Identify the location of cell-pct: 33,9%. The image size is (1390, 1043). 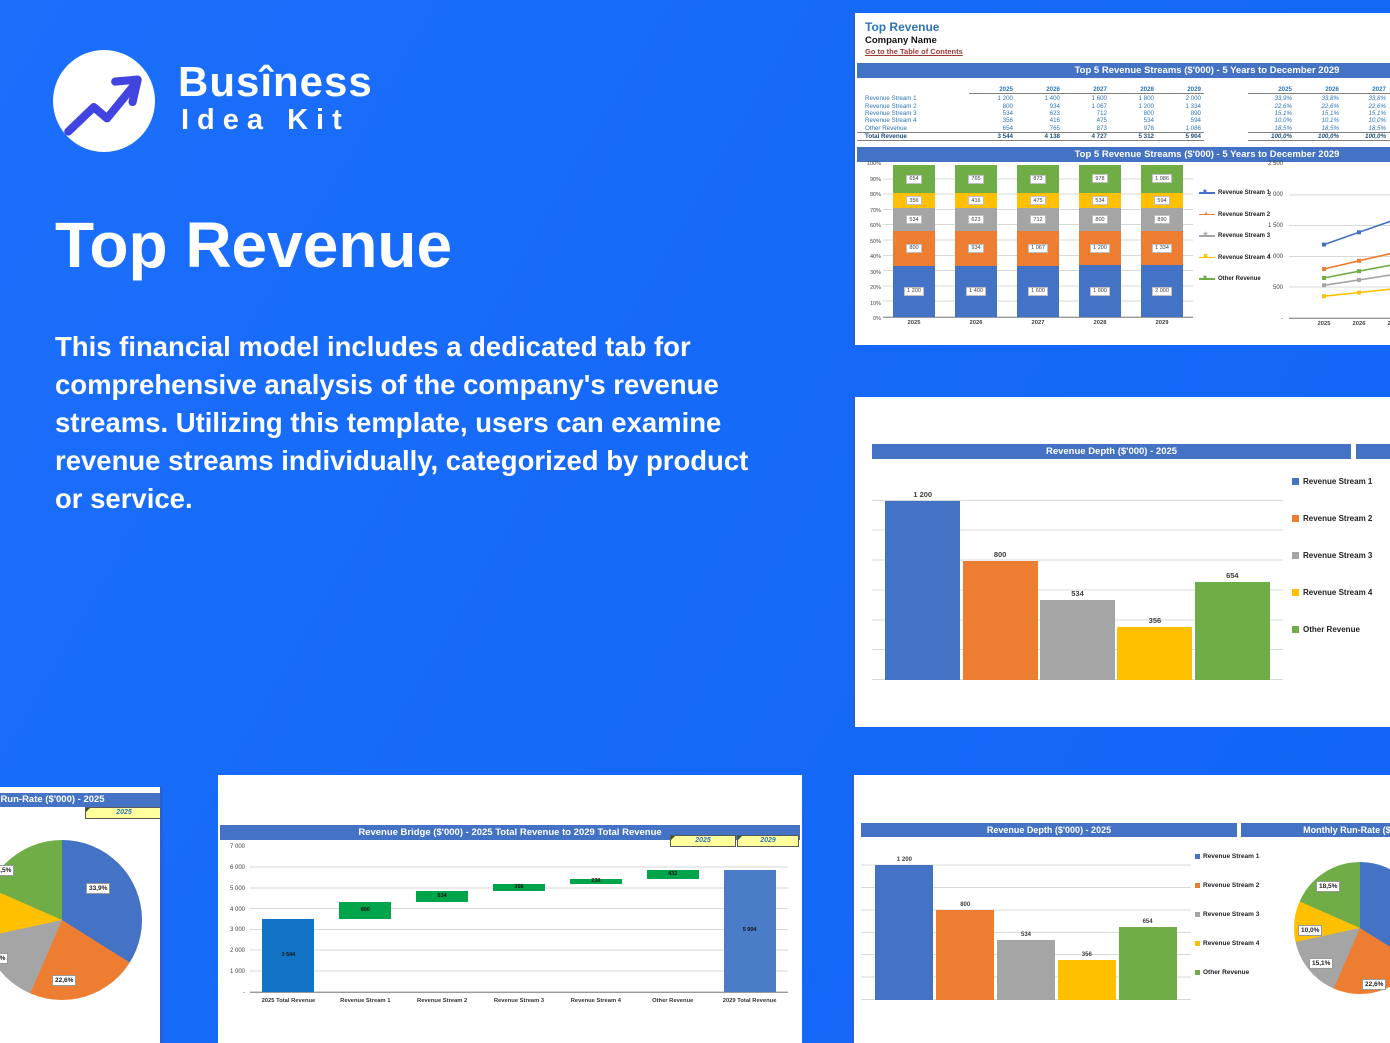
(1283, 99).